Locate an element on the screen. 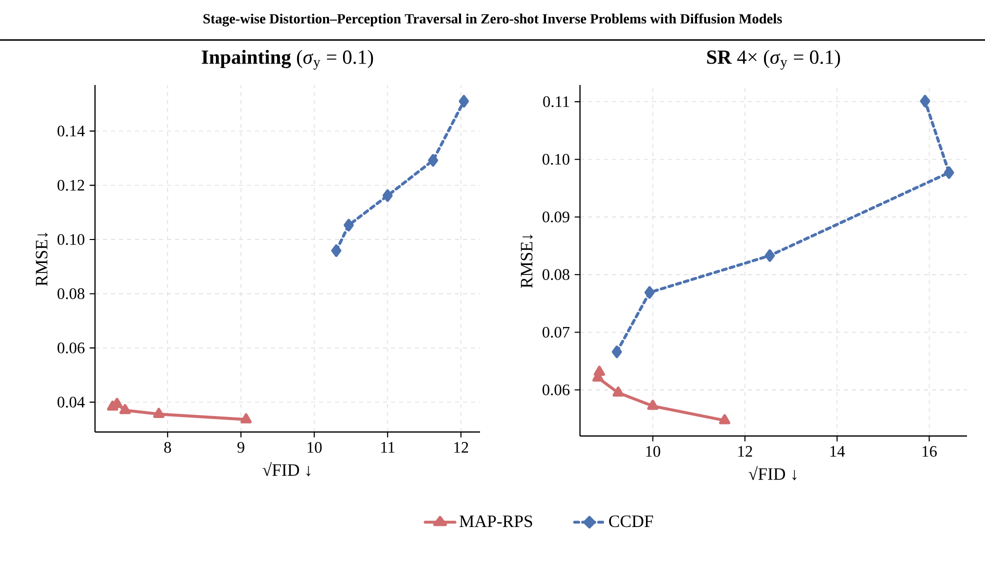 The image size is (985, 571). y-tick-label: 0.14 is located at coordinates (71, 131).